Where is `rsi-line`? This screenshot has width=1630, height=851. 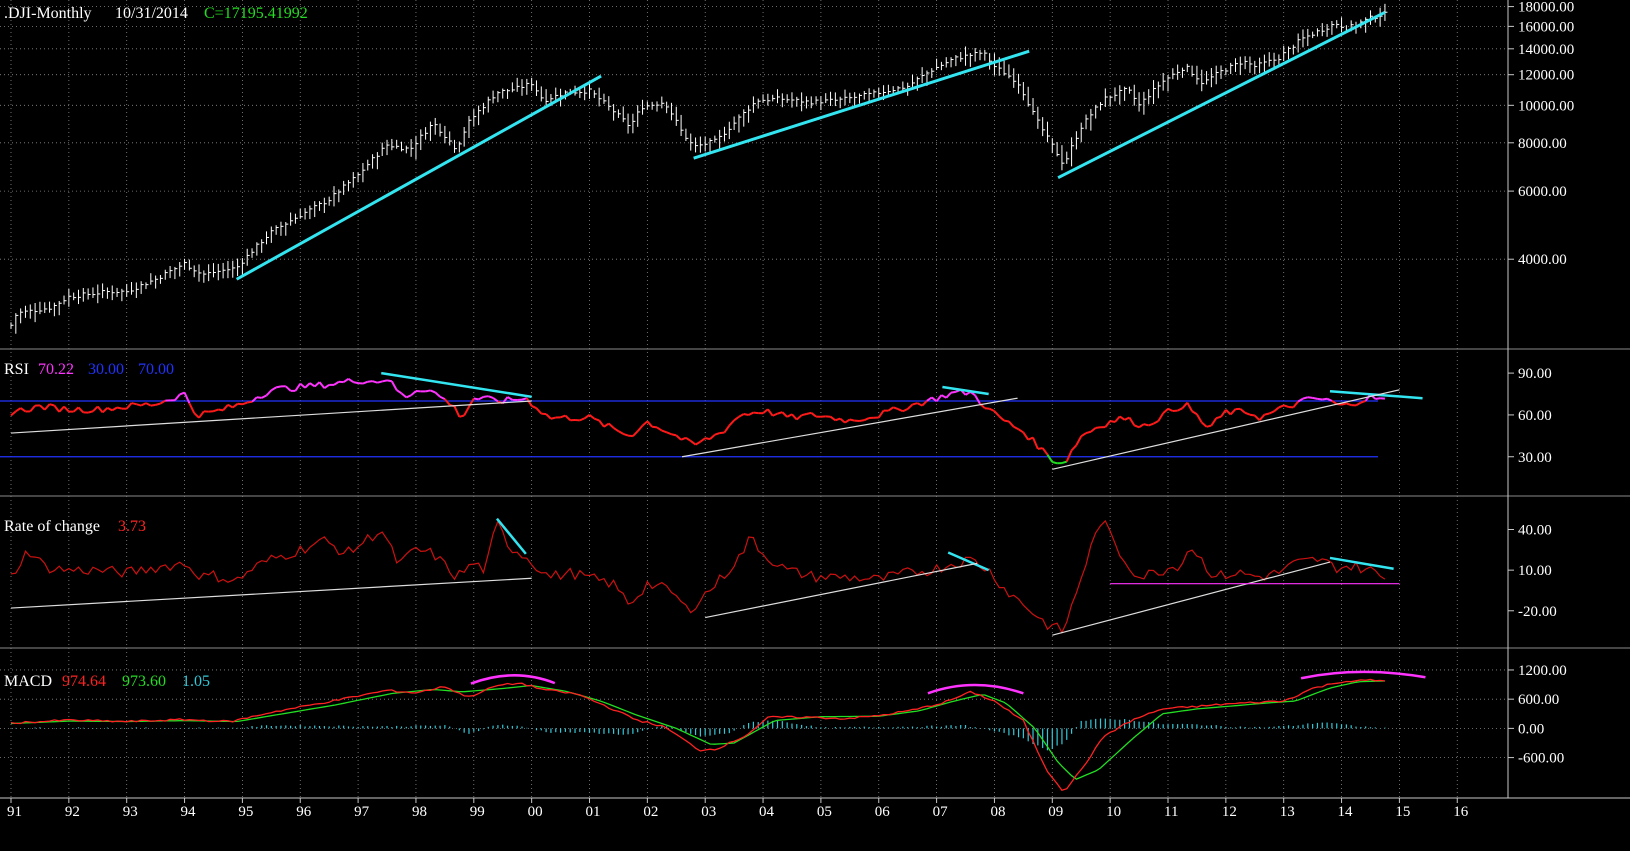
rsi-line is located at coordinates (698, 421).